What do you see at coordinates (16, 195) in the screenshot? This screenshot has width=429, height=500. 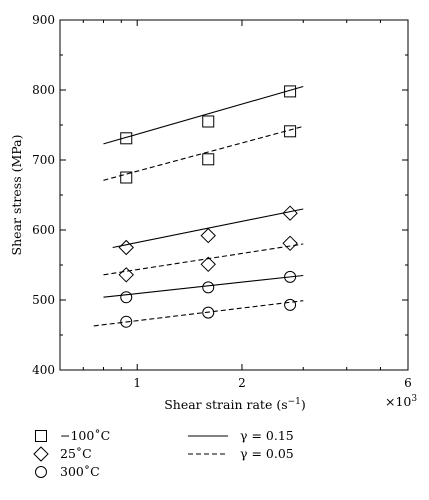 I see `y-axis-label: Shear stress (MPa)` at bounding box center [16, 195].